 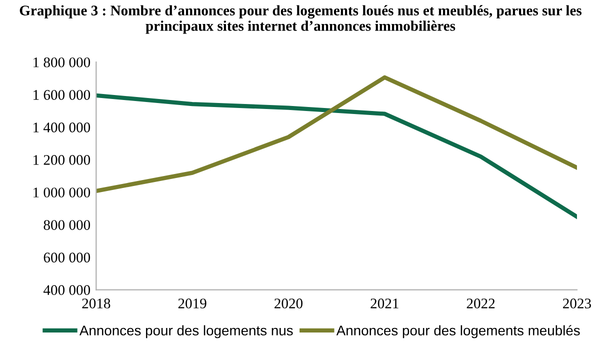 I want to click on x-tick-label: 2021, so click(x=384, y=303).